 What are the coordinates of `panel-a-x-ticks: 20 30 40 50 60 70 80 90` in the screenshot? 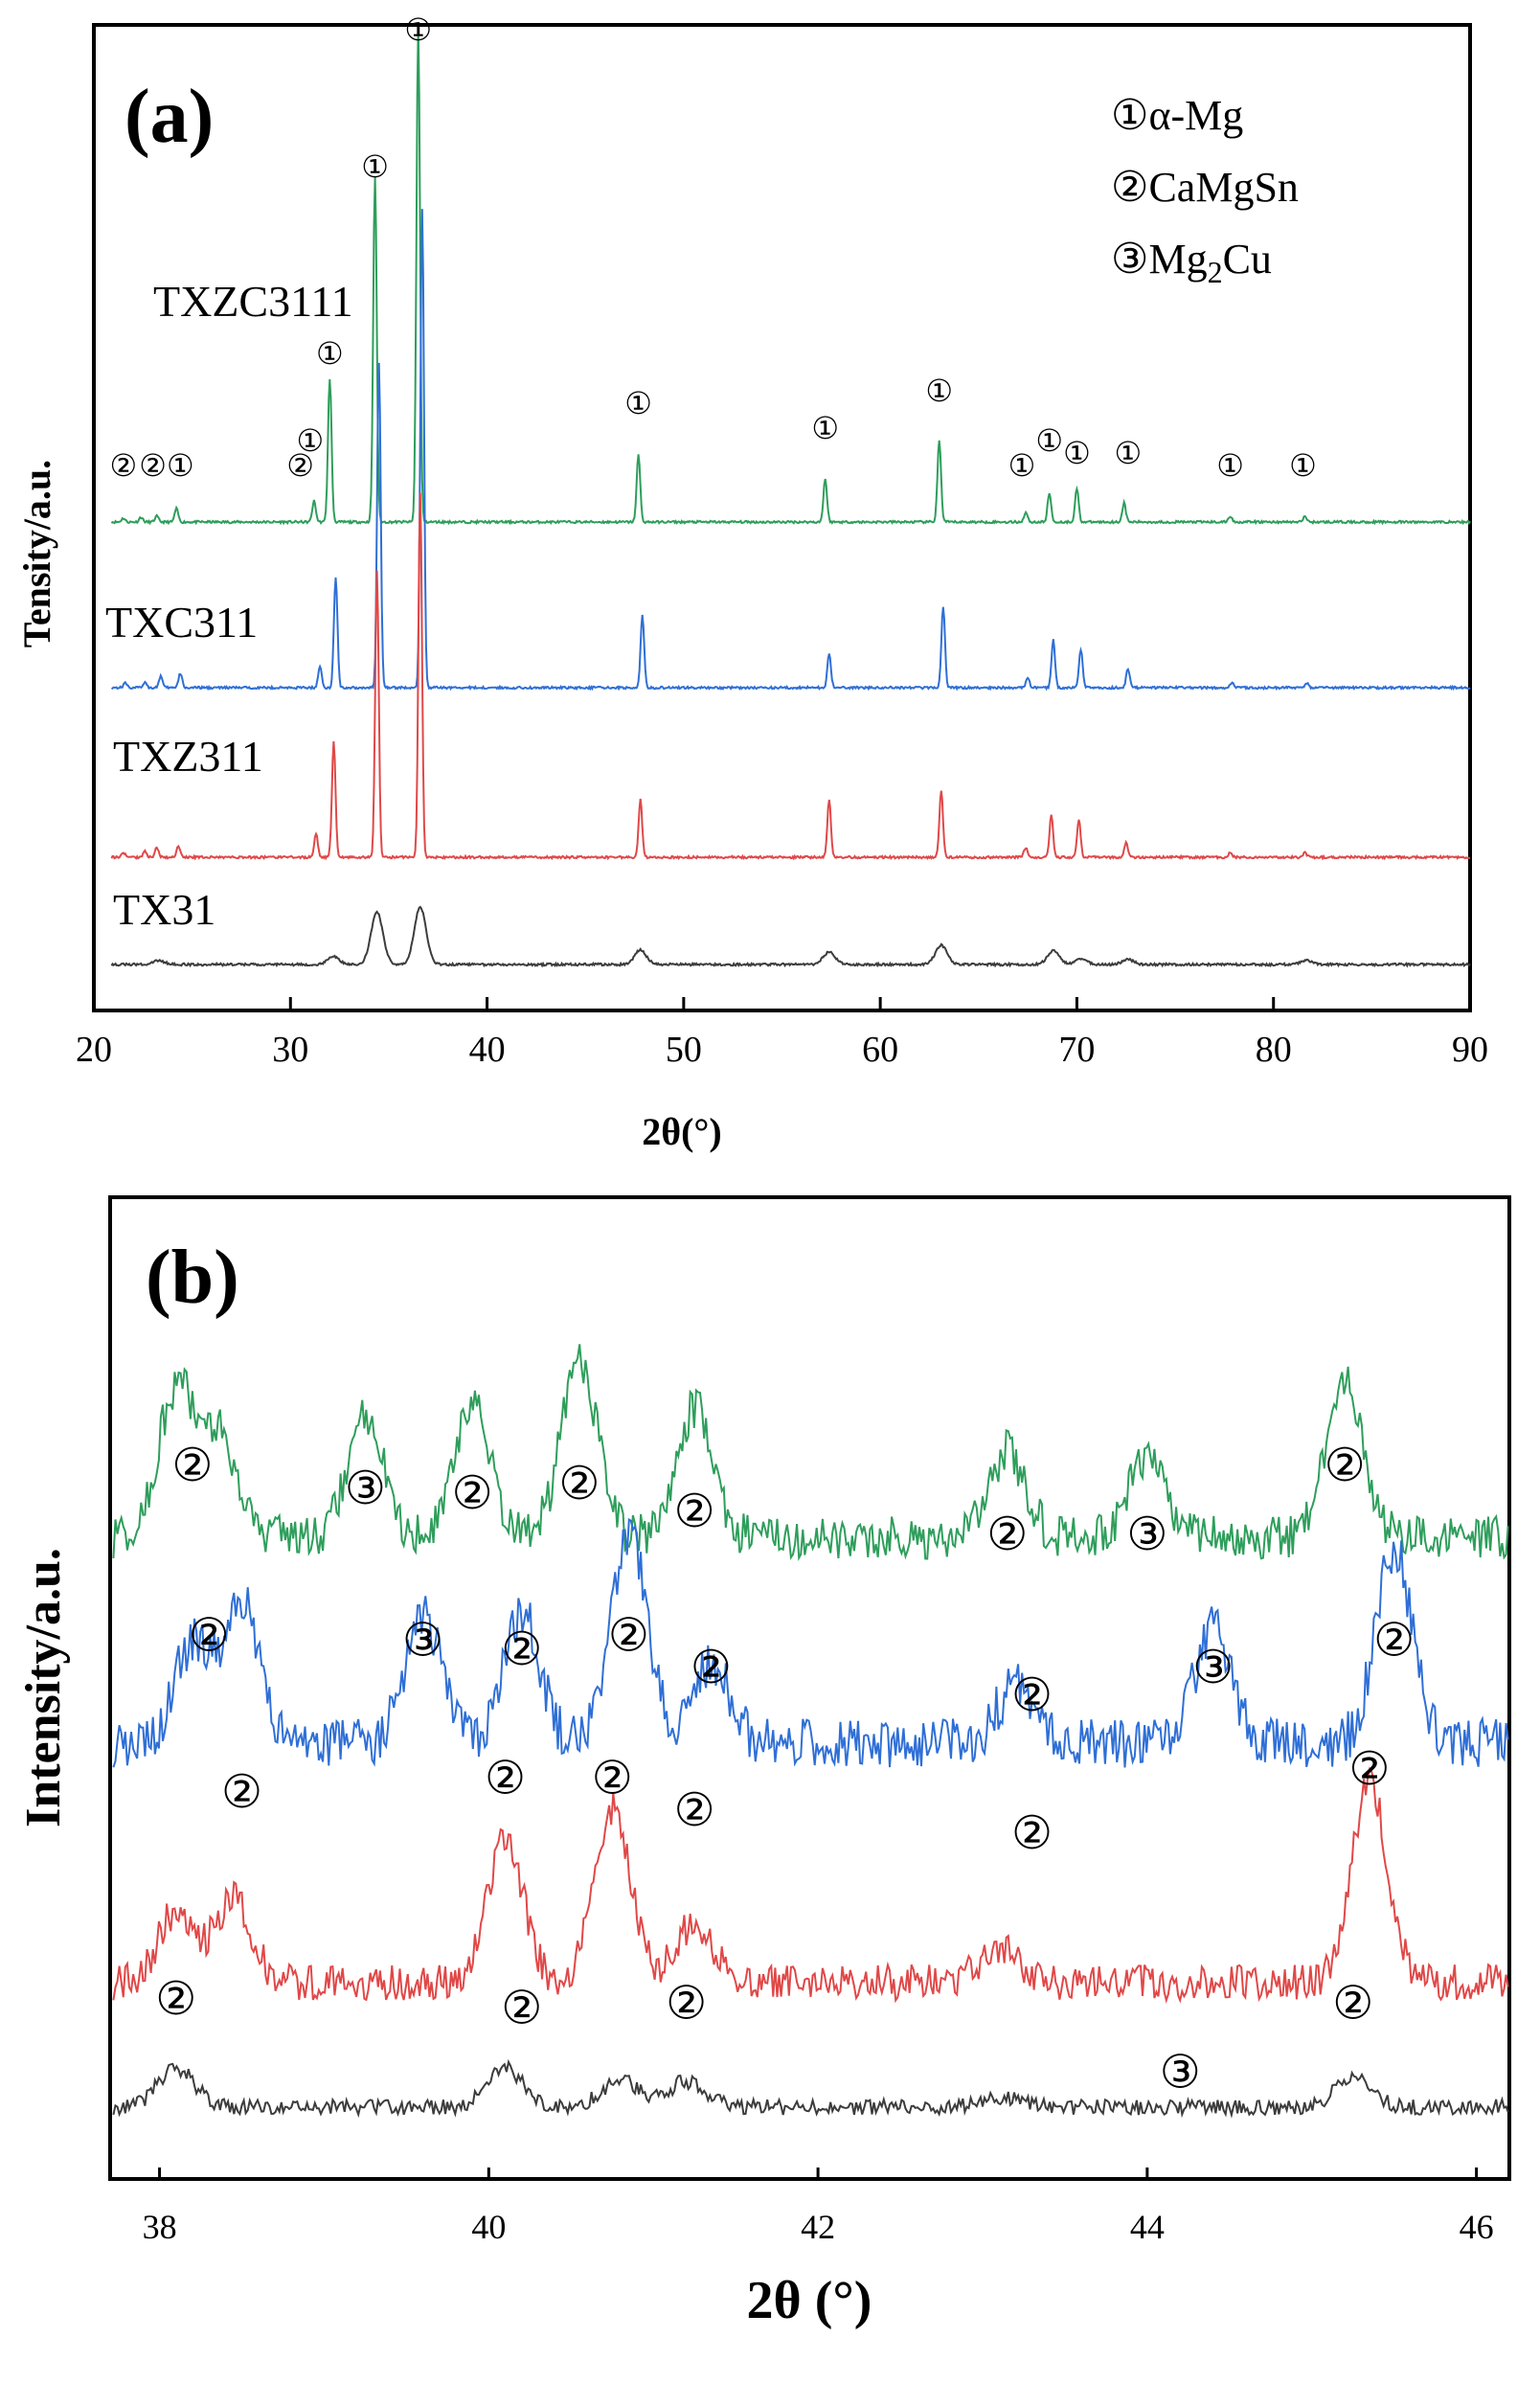 It's located at (782, 1033).